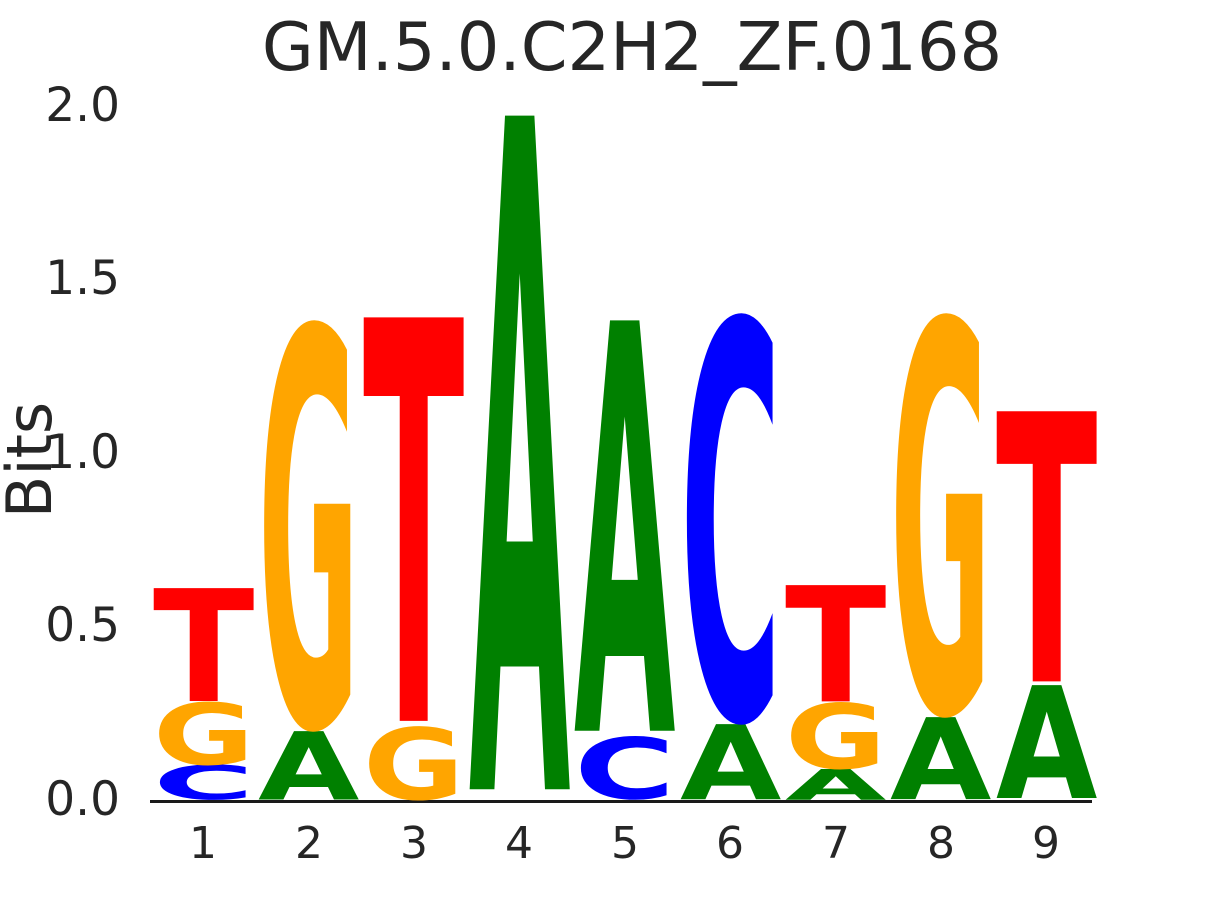 This screenshot has height=900, width=1215. Describe the element at coordinates (519, 843) in the screenshot. I see `x-tick-4: 4` at that location.